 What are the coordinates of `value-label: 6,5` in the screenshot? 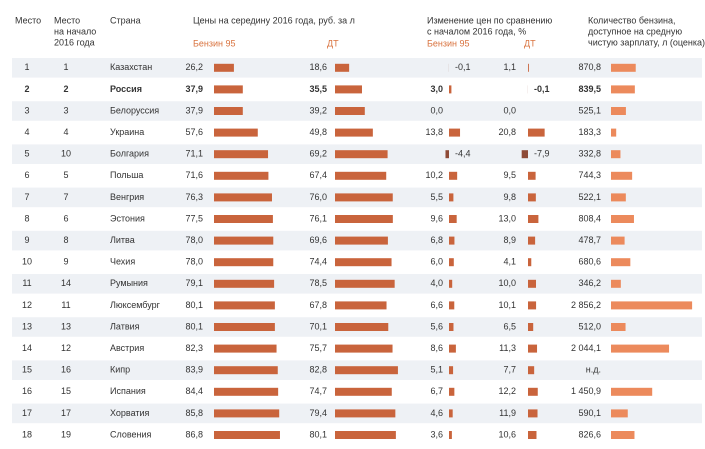 It's located at (509, 326).